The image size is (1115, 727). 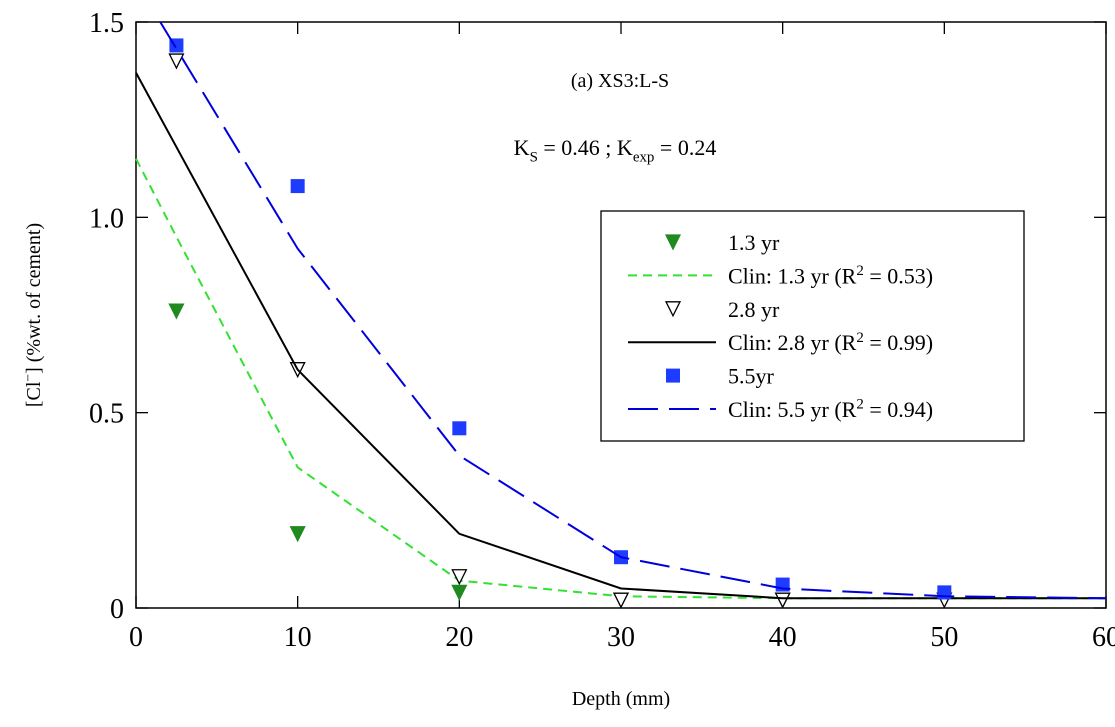 What do you see at coordinates (792, 409) in the screenshot?
I see `text-part: Clin: 5.5 yr (R` at bounding box center [792, 409].